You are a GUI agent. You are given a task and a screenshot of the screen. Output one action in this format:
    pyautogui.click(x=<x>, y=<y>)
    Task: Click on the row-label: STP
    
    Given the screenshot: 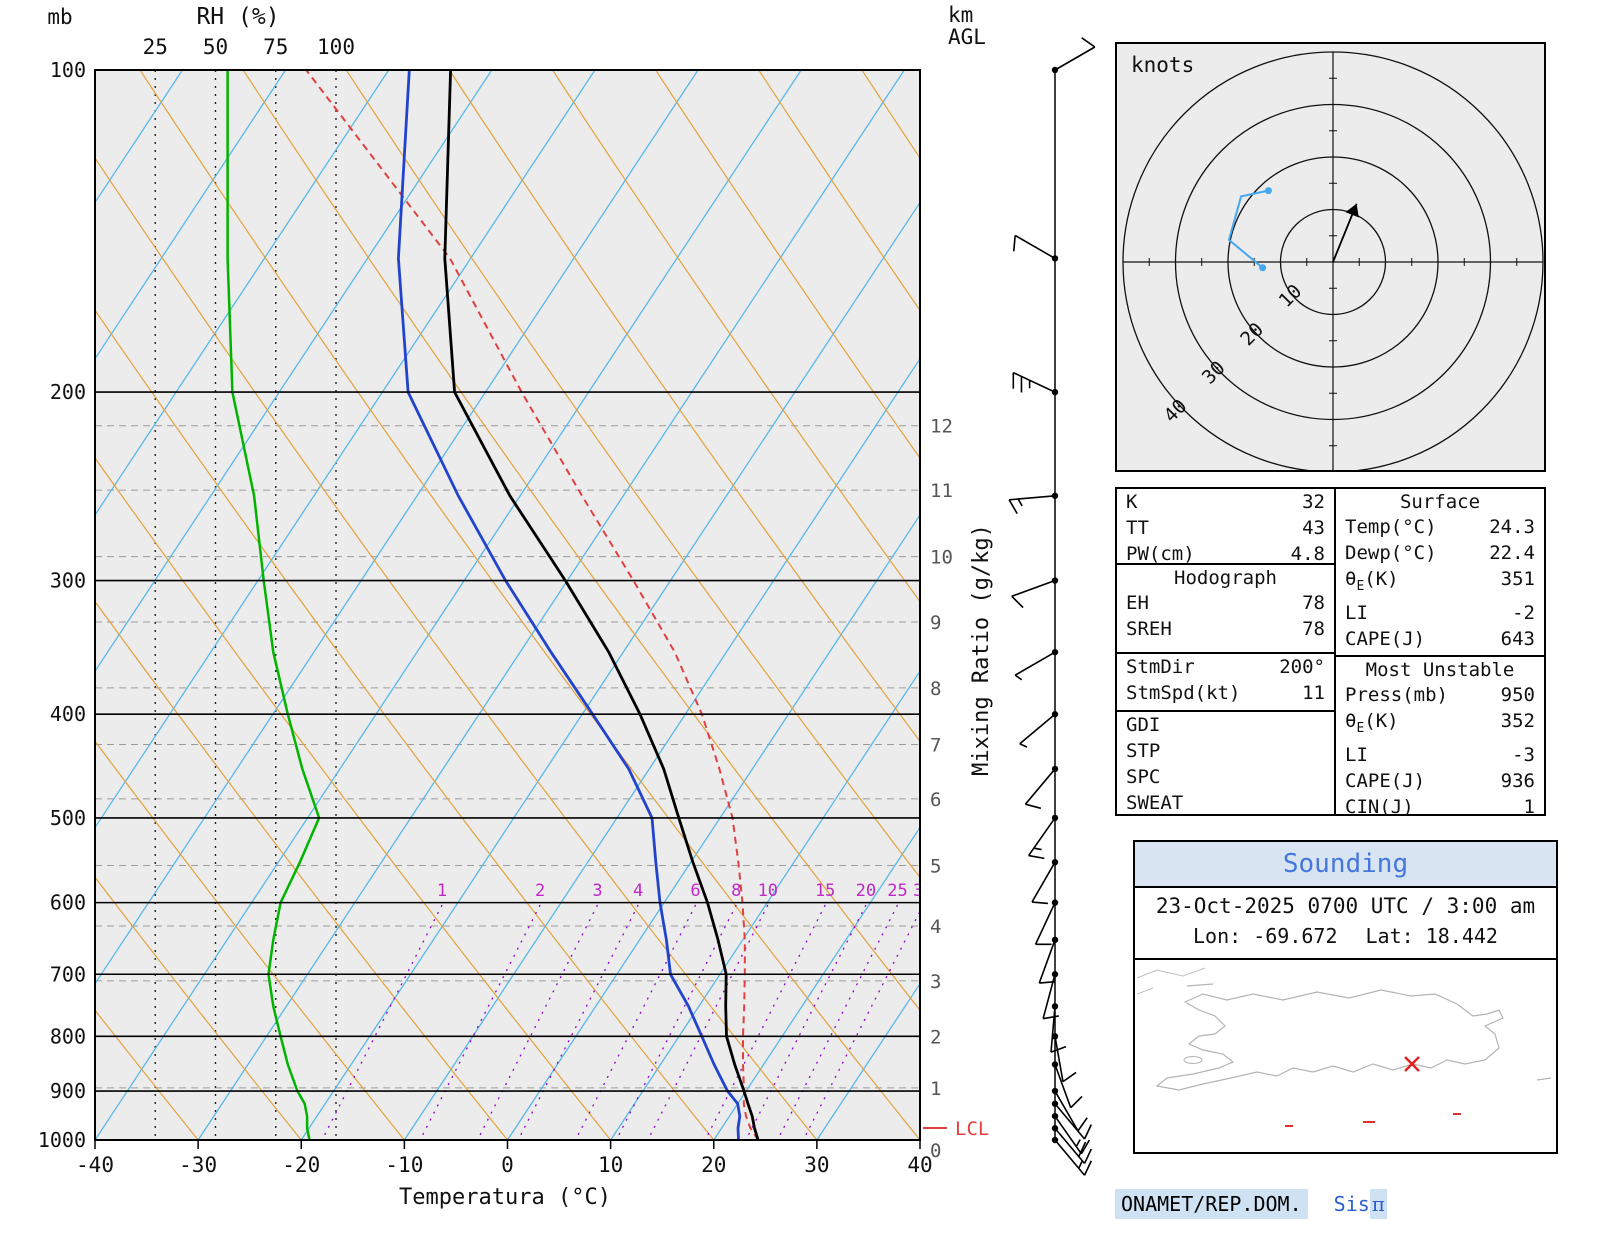 What is the action you would take?
    pyautogui.click(x=1143, y=751)
    